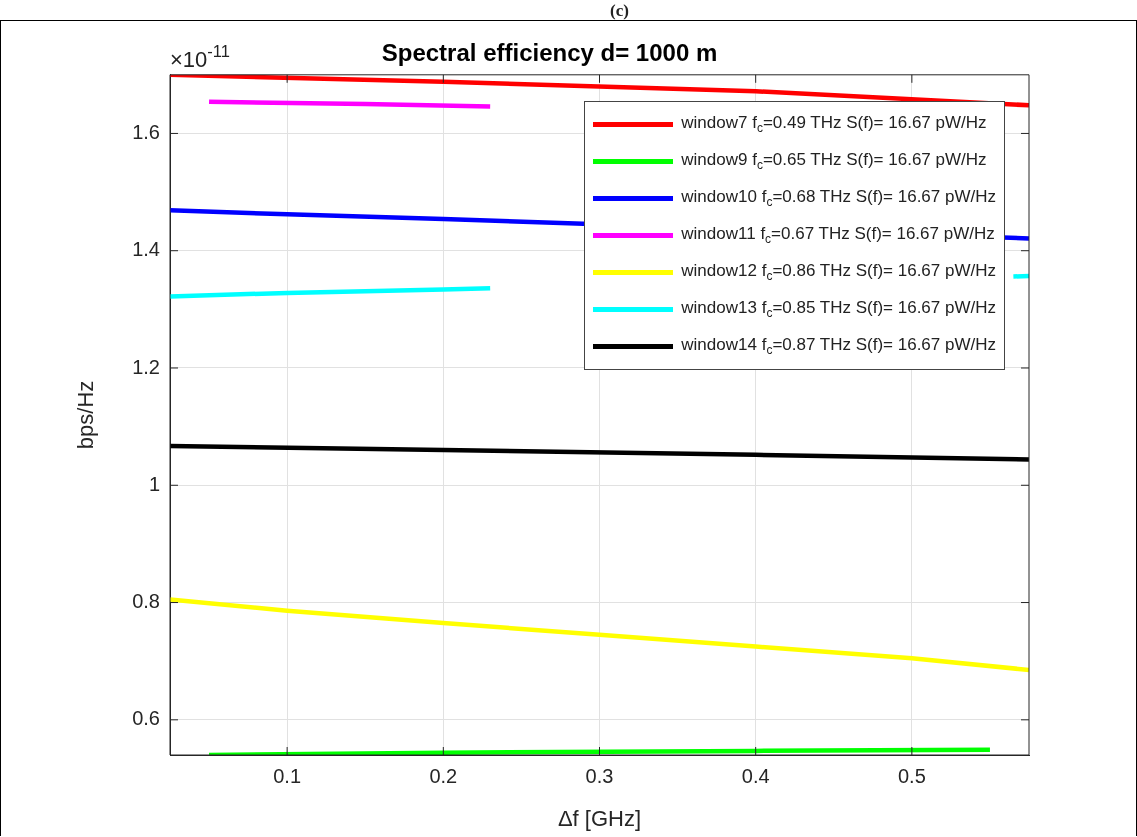 The image size is (1137, 837). I want to click on y-axis-title: bps/Hz, so click(86, 415).